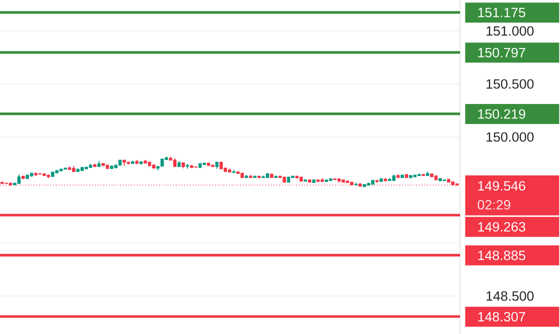 The width and height of the screenshot is (560, 334). Describe the element at coordinates (502, 53) in the screenshot. I see `ref-line-label: 150.797` at that location.